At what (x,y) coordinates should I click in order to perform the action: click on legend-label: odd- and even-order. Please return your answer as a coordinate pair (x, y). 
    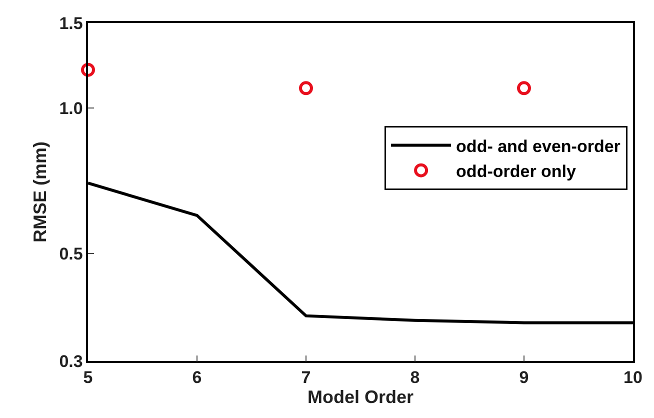
    Looking at the image, I should click on (538, 146).